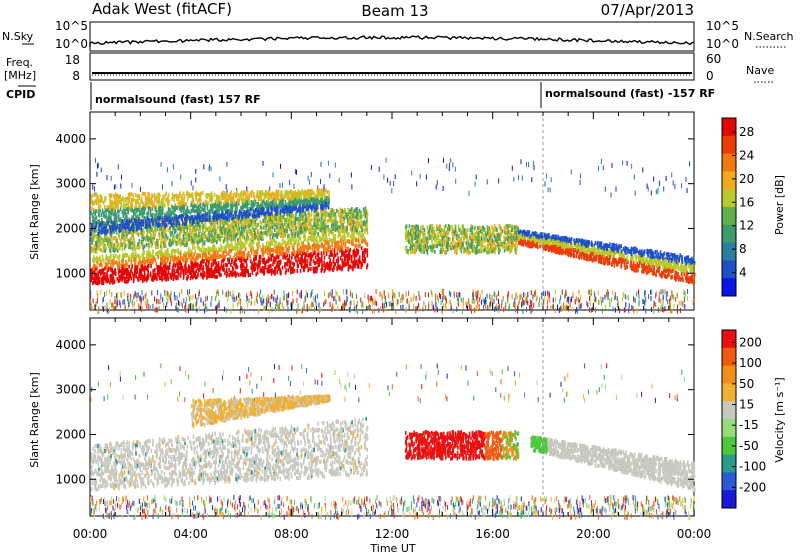 Image resolution: width=800 pixels, height=554 pixels. What do you see at coordinates (392, 36) in the screenshot?
I see `nsky-panel` at bounding box center [392, 36].